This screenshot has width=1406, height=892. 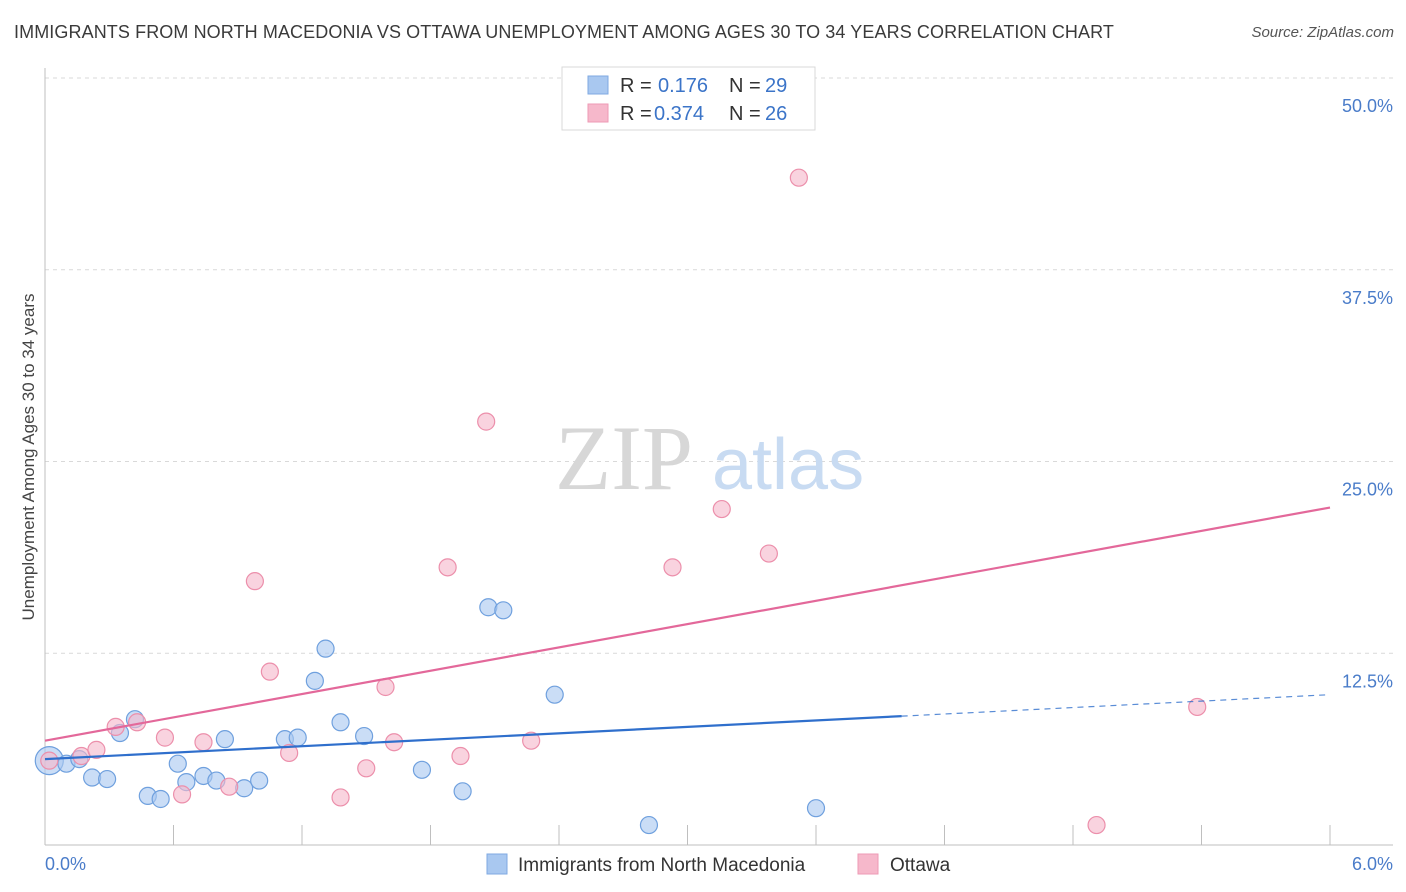 What do you see at coordinates (636, 114) in the screenshot?
I see `legend-r-label-2: R =` at bounding box center [636, 114].